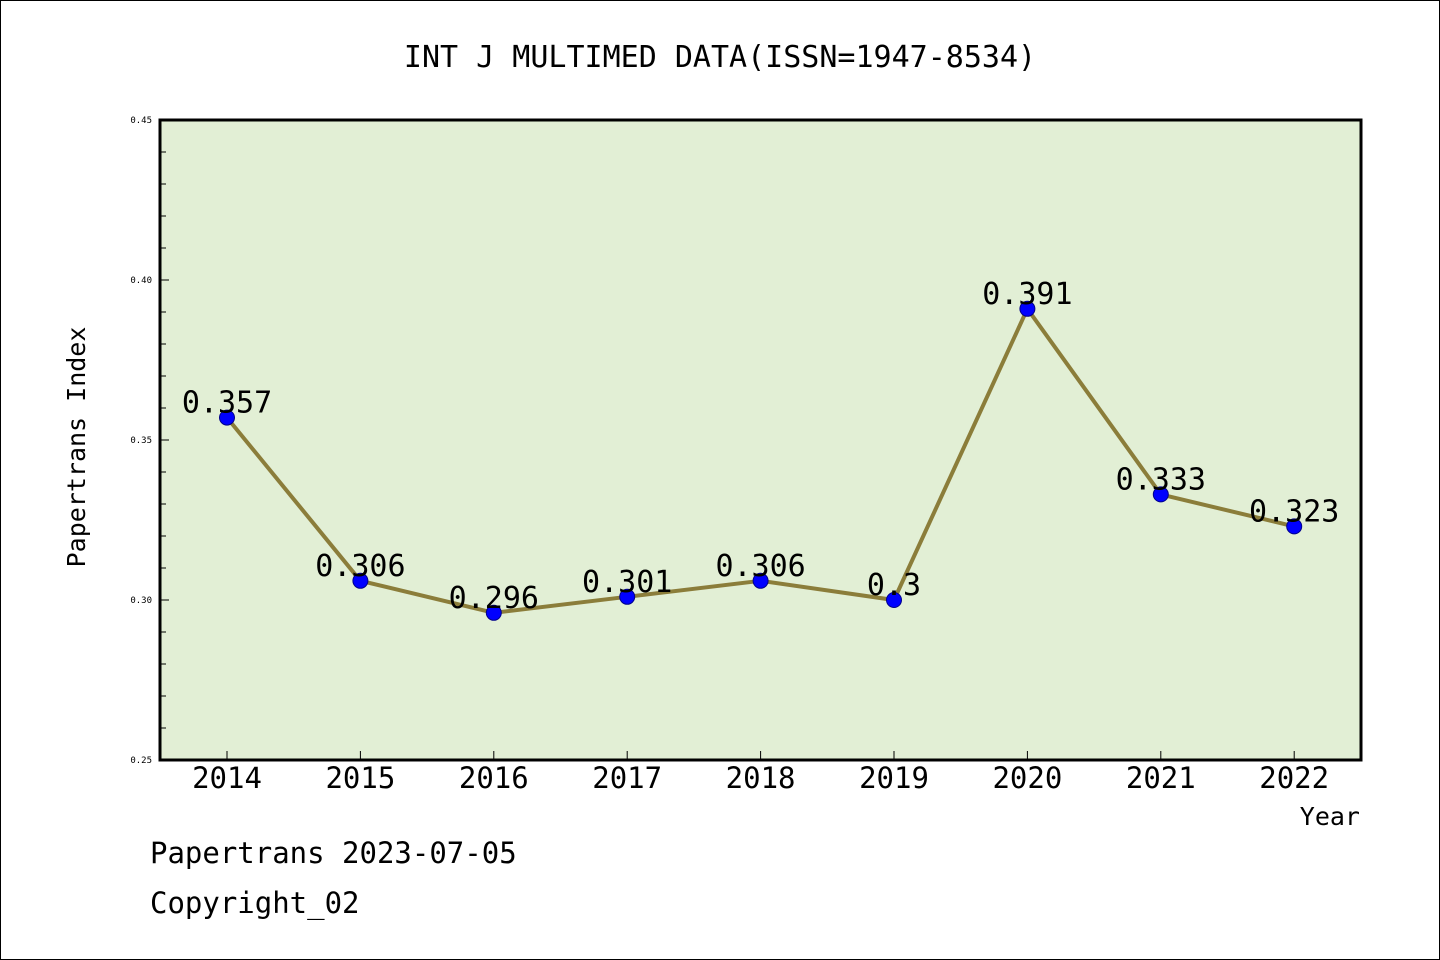 The width and height of the screenshot is (1440, 960). I want to click on x-tick-label: 2017, so click(627, 778).